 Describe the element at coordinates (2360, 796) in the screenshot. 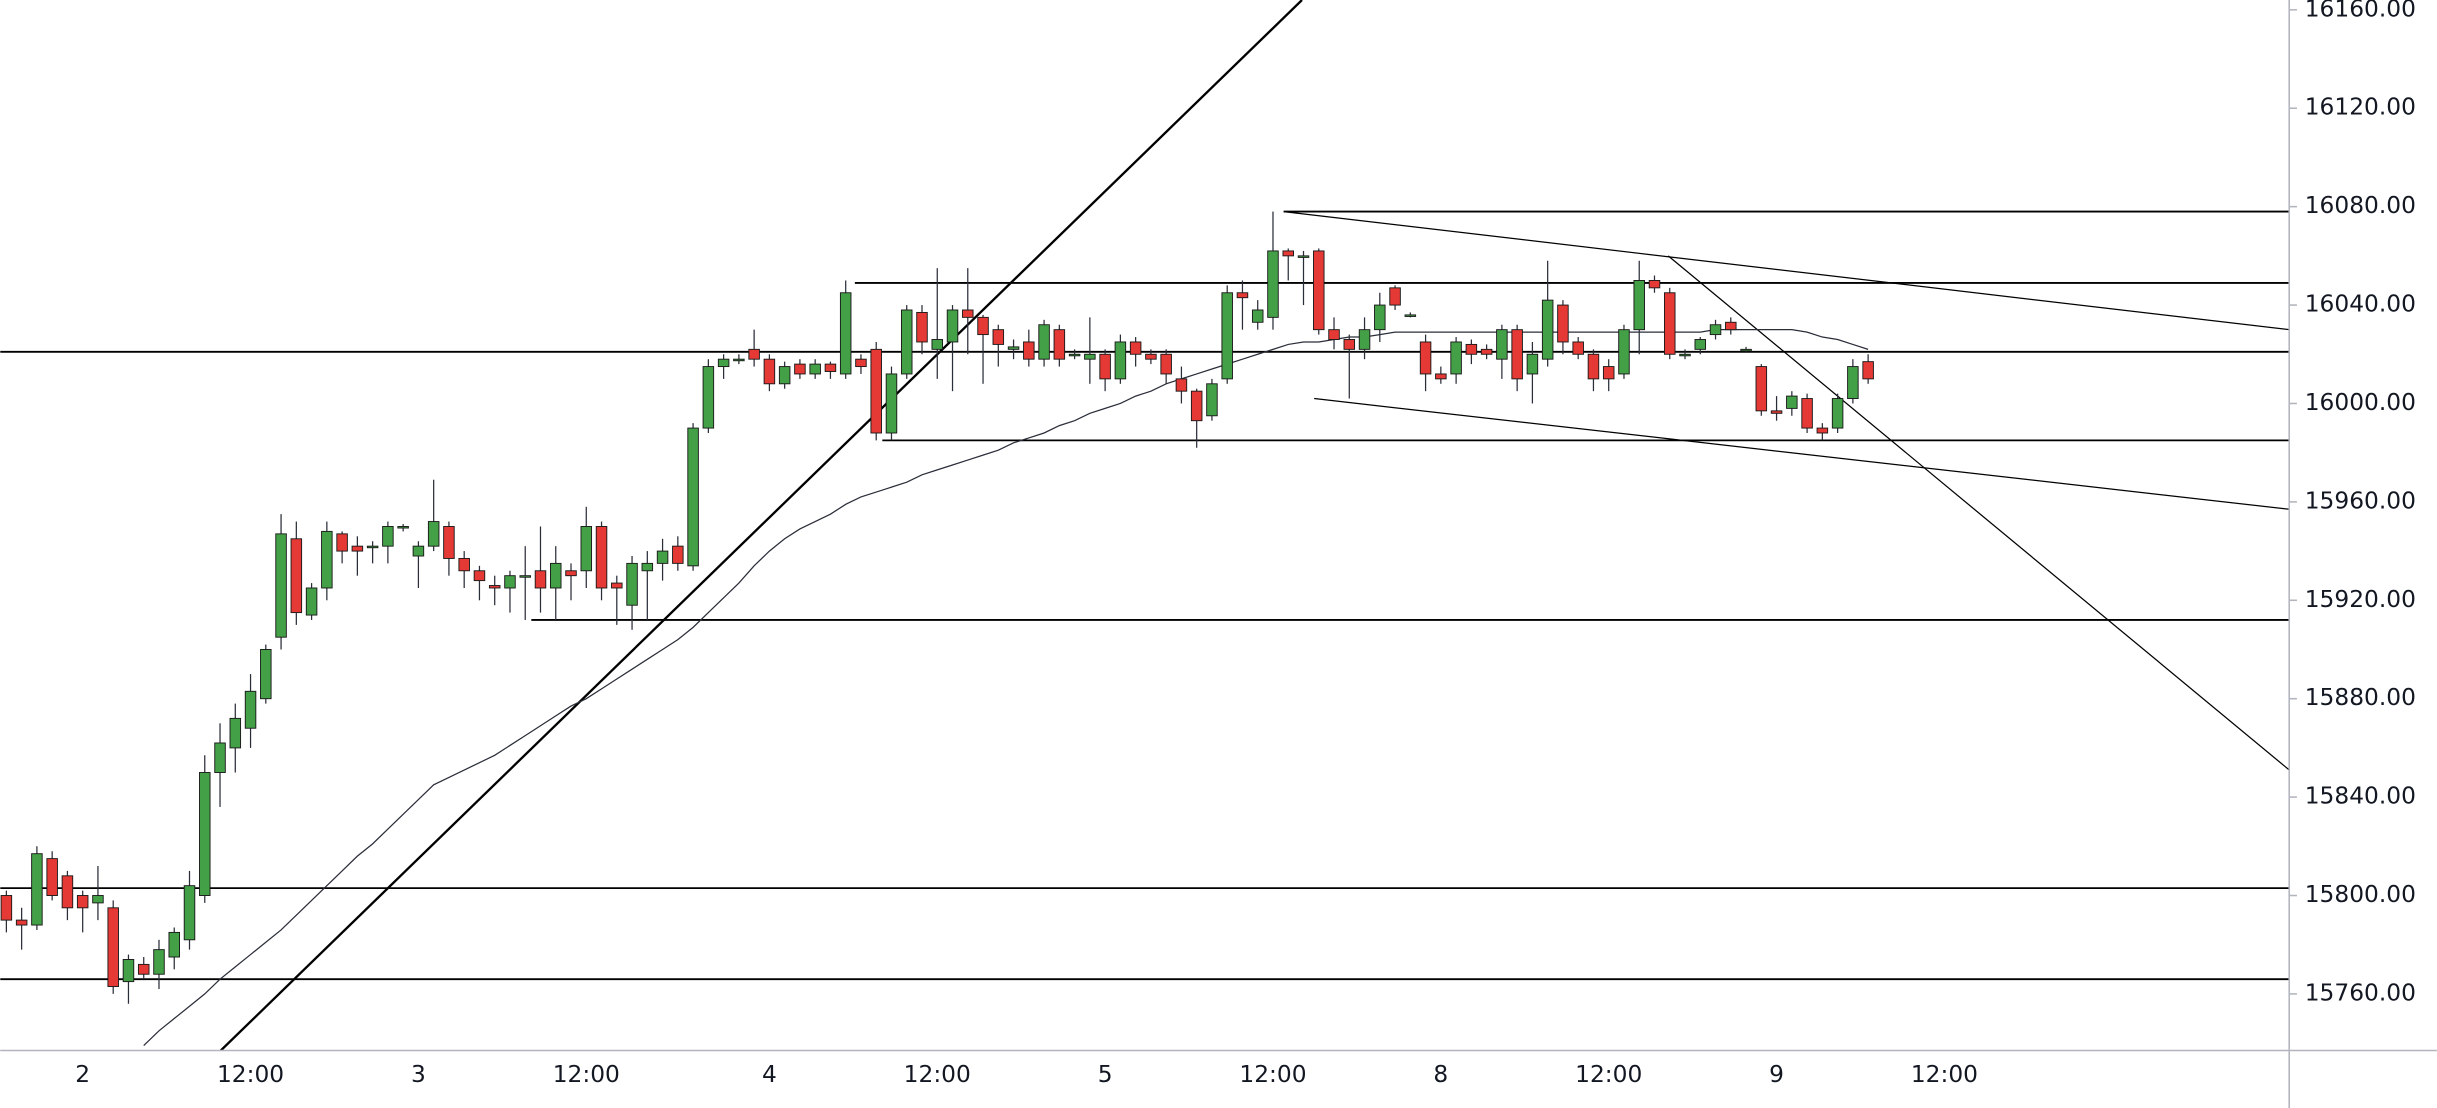

I see `y-tick-label: 15840.00` at that location.